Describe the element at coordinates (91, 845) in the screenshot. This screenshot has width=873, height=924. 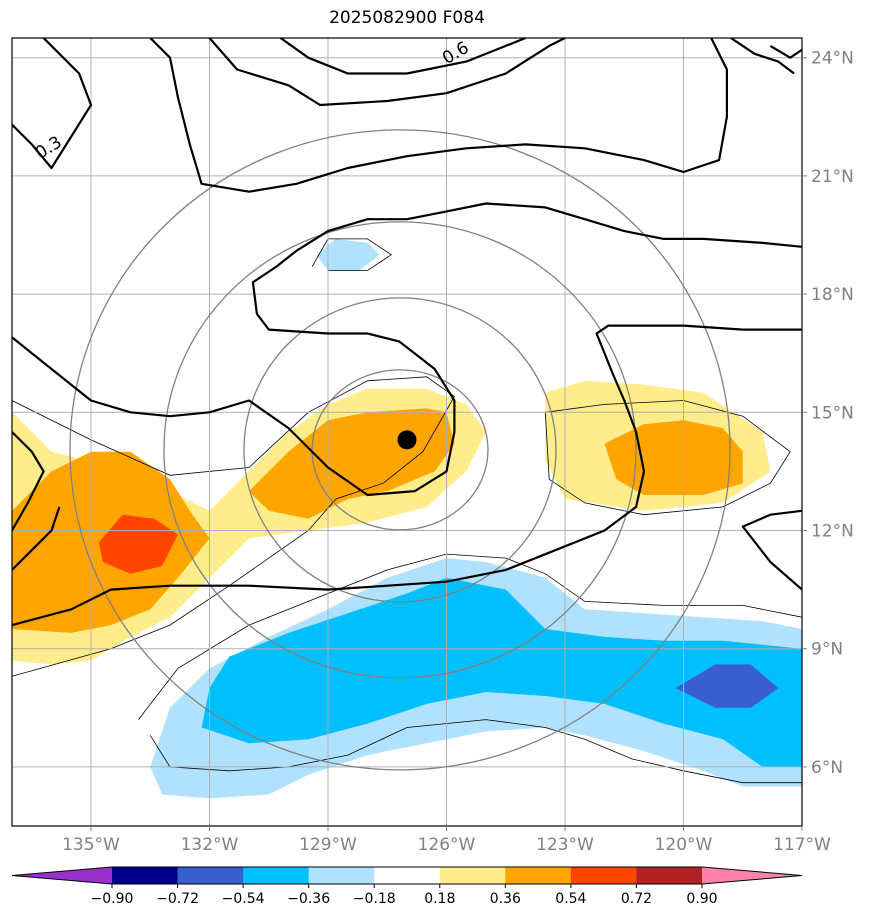
I see `lon-tick-label-0: 135°W` at that location.